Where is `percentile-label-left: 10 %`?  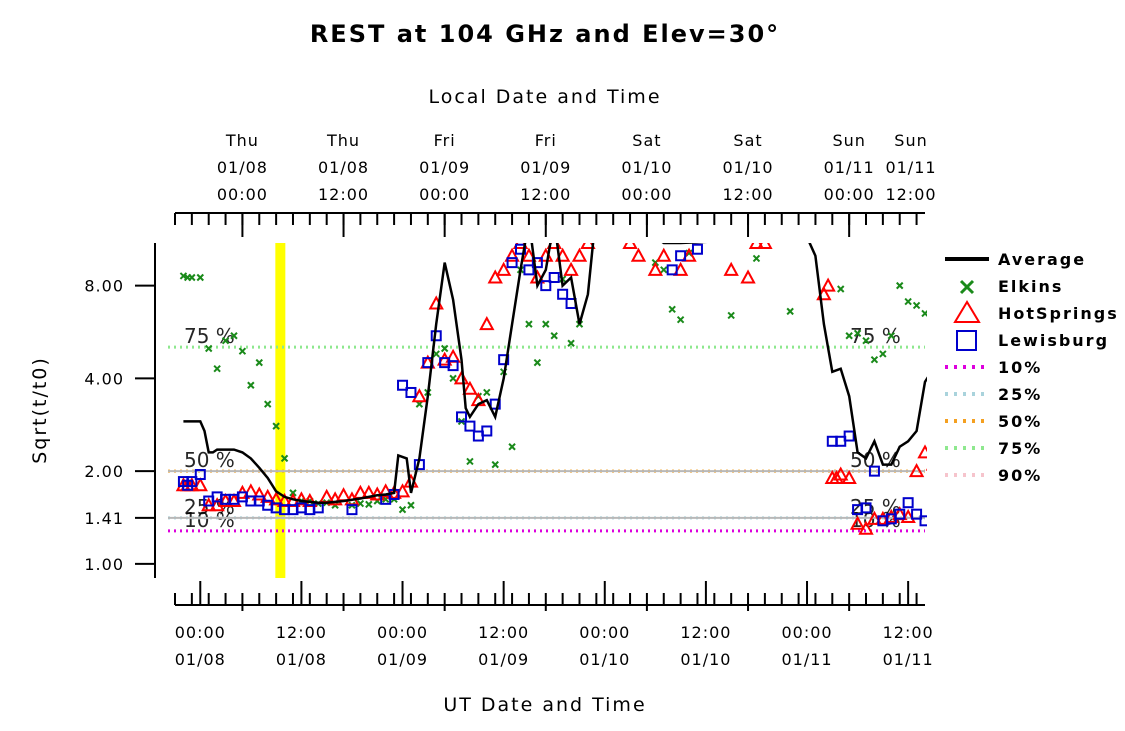
percentile-label-left: 10 % is located at coordinates (209, 520).